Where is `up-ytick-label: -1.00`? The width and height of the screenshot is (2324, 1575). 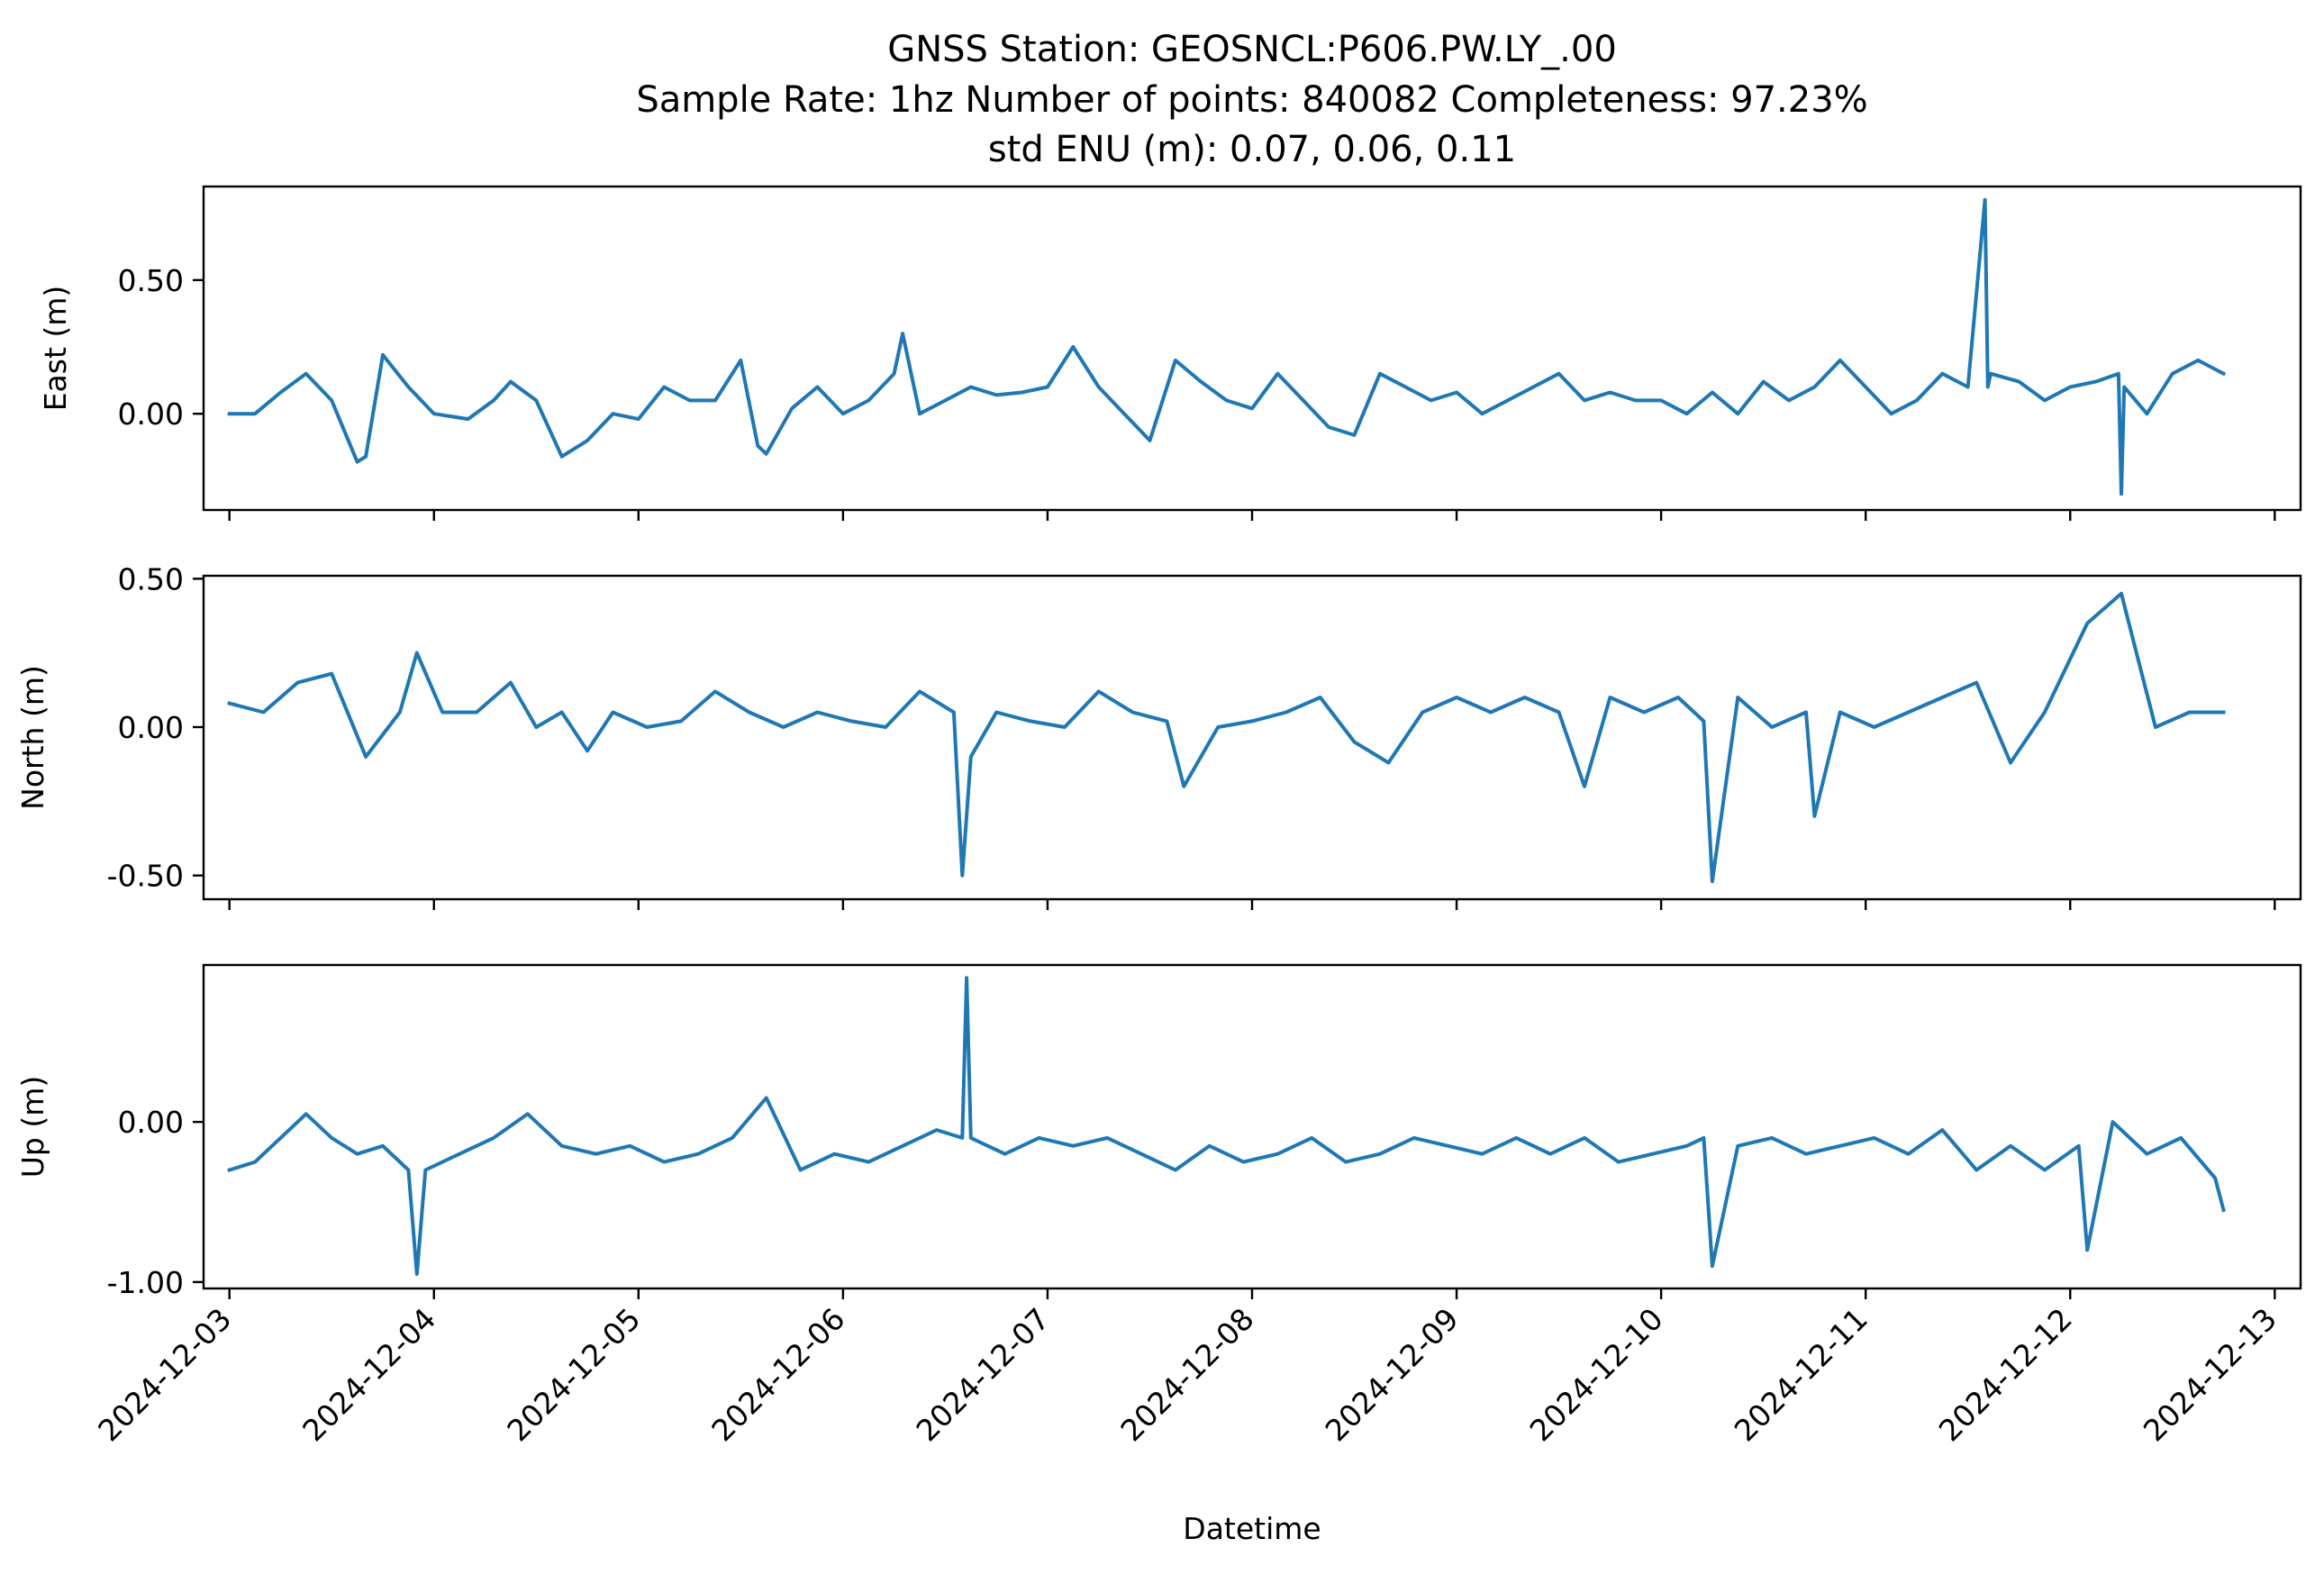 up-ytick-label: -1.00 is located at coordinates (145, 1282).